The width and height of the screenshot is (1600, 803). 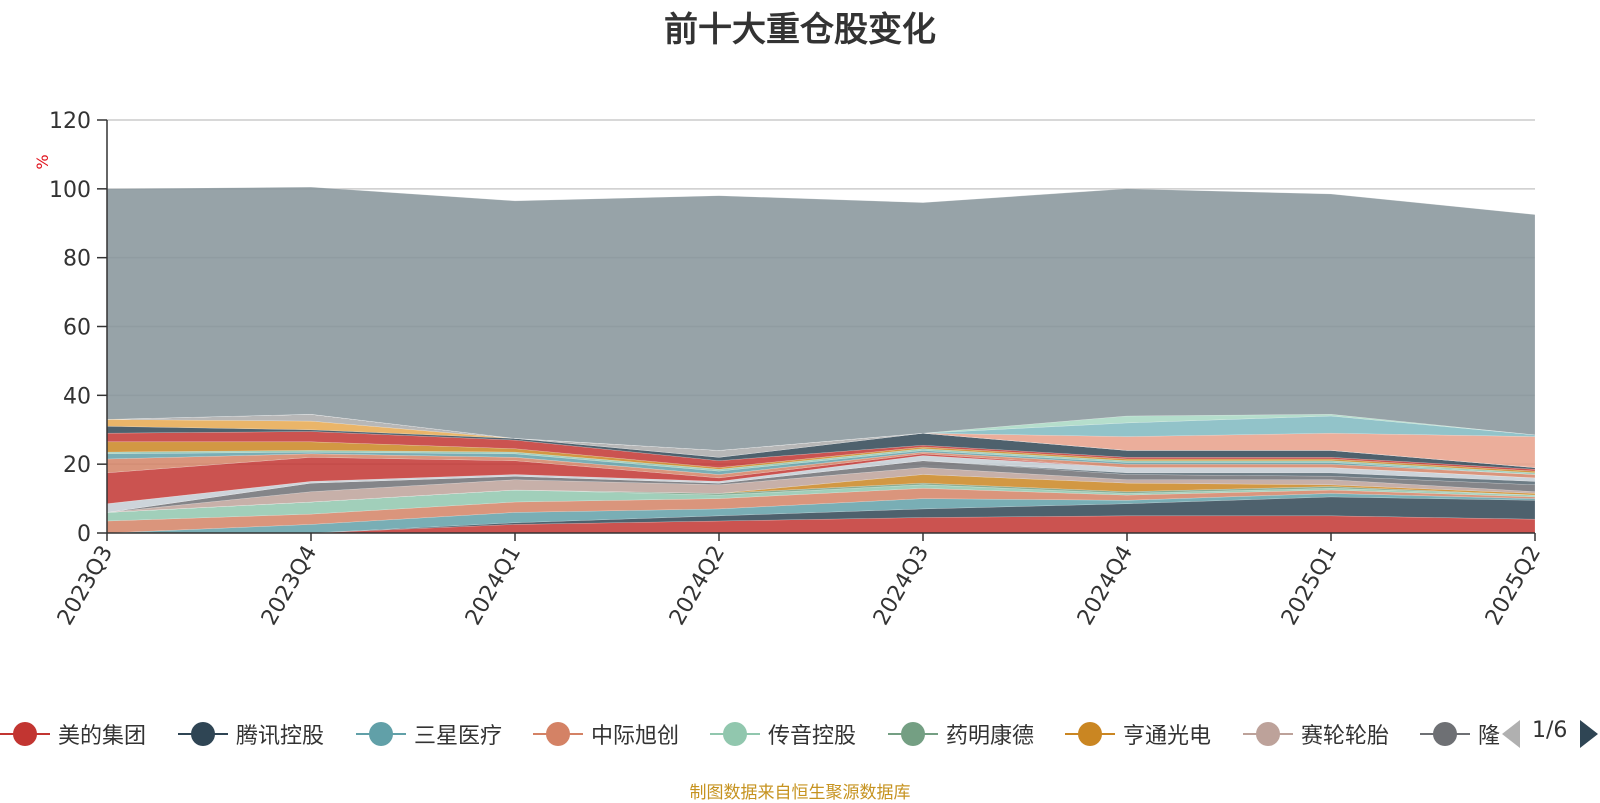 I want to click on legend-label: 美的集团, so click(x=102, y=736).